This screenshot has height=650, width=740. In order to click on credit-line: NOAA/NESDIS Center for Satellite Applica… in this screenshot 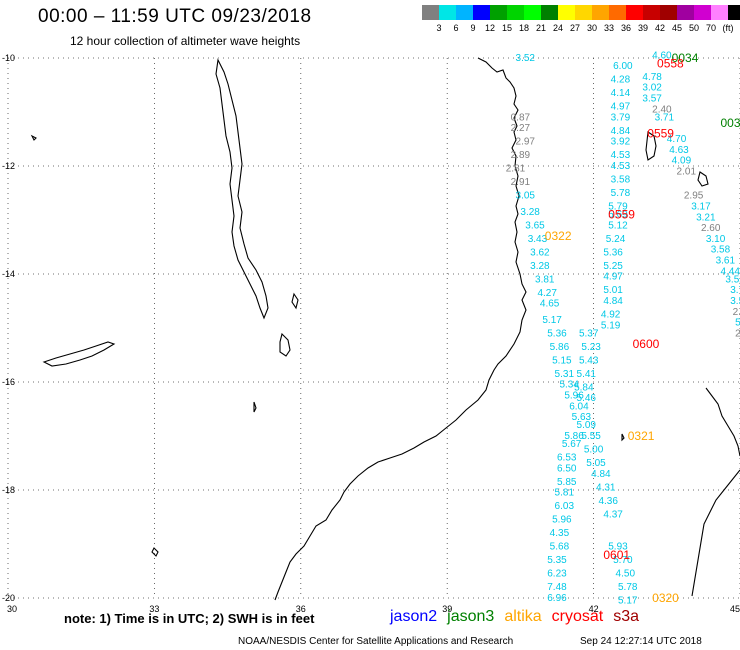, I will do `click(376, 641)`.